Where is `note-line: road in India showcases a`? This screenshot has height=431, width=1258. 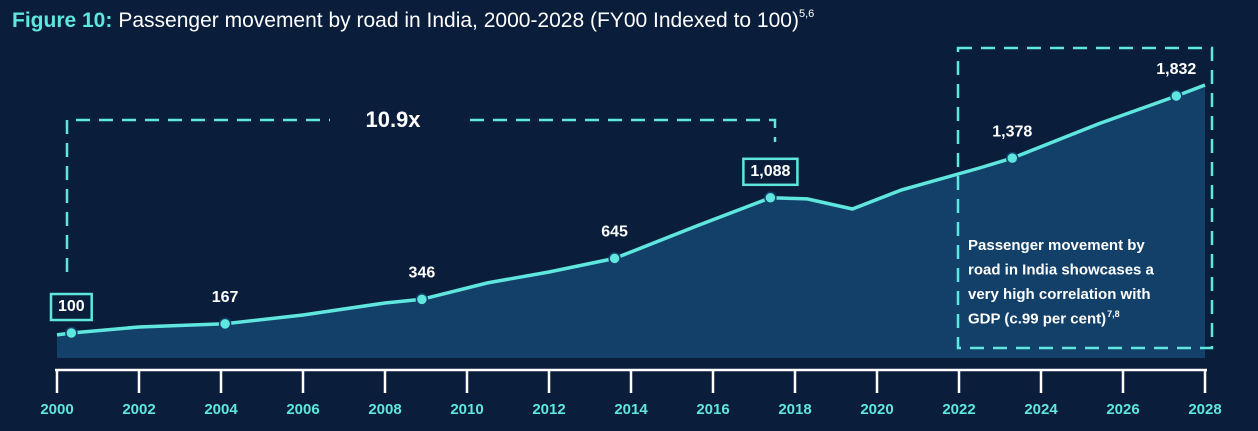 note-line: road in India showcases a is located at coordinates (1061, 269).